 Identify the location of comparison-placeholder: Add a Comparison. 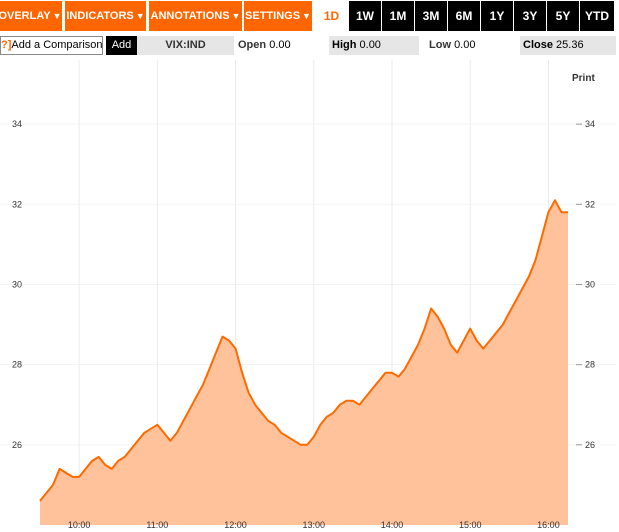
(57, 45).